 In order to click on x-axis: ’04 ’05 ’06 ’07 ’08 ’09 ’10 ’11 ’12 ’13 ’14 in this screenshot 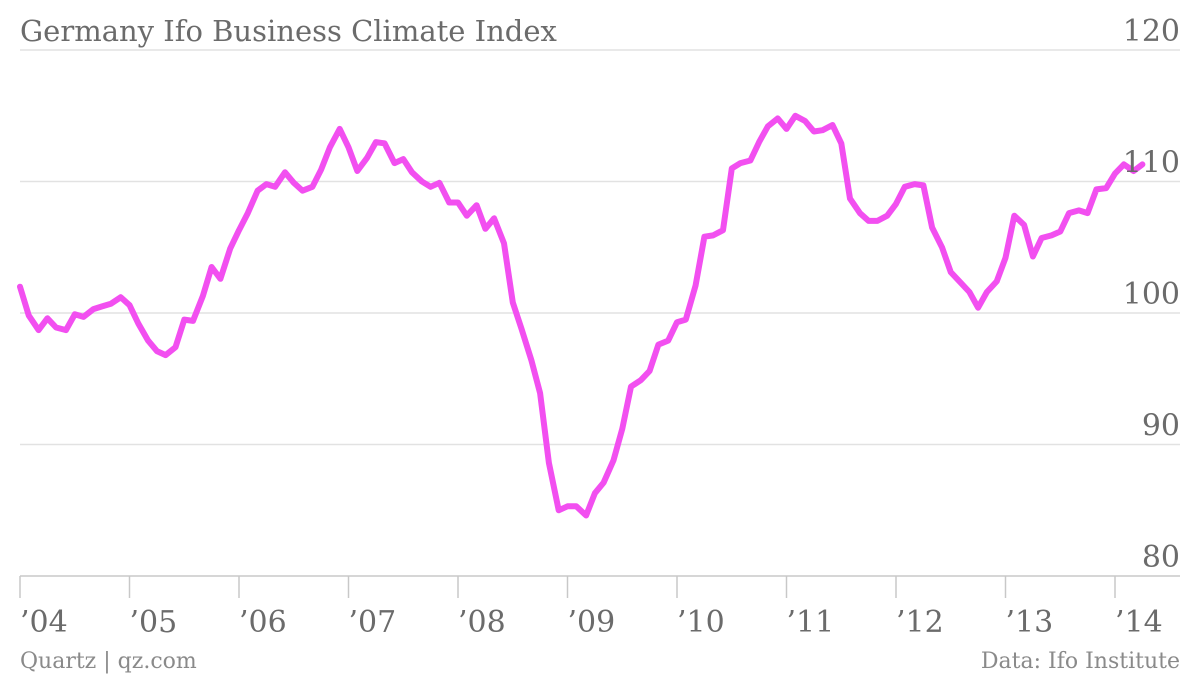, I will do `click(591, 608)`.